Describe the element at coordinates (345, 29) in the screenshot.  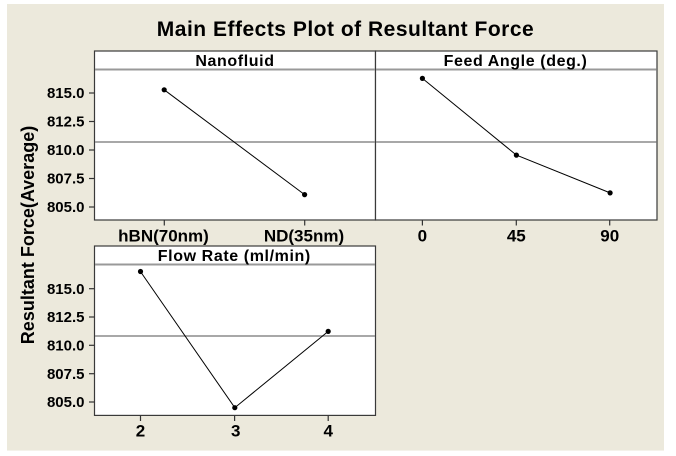
I see `svg-text:Main Effects Plot of Resultant: Main Effects Plot of Resultant Force` at that location.